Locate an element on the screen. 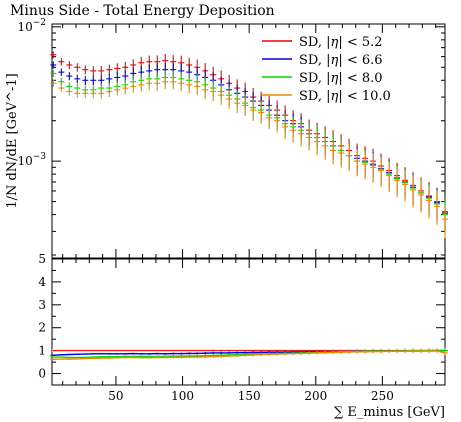 This screenshot has height=422, width=461. ratio-tick-label-4: 4 is located at coordinates (42, 282).